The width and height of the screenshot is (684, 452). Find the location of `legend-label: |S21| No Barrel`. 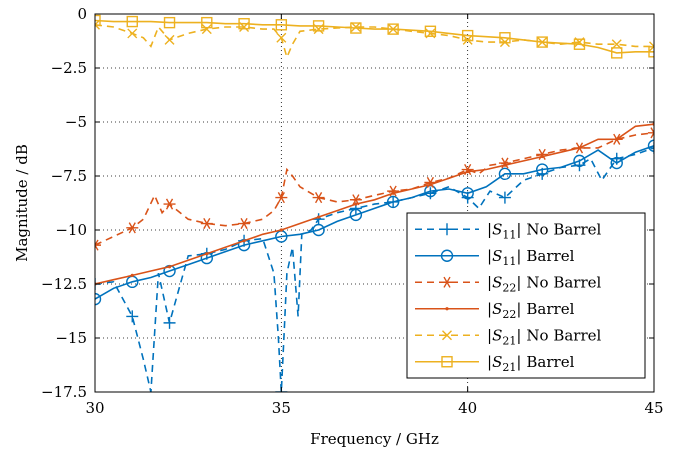

legend-label: |S21| No Barrel is located at coordinates (544, 336).